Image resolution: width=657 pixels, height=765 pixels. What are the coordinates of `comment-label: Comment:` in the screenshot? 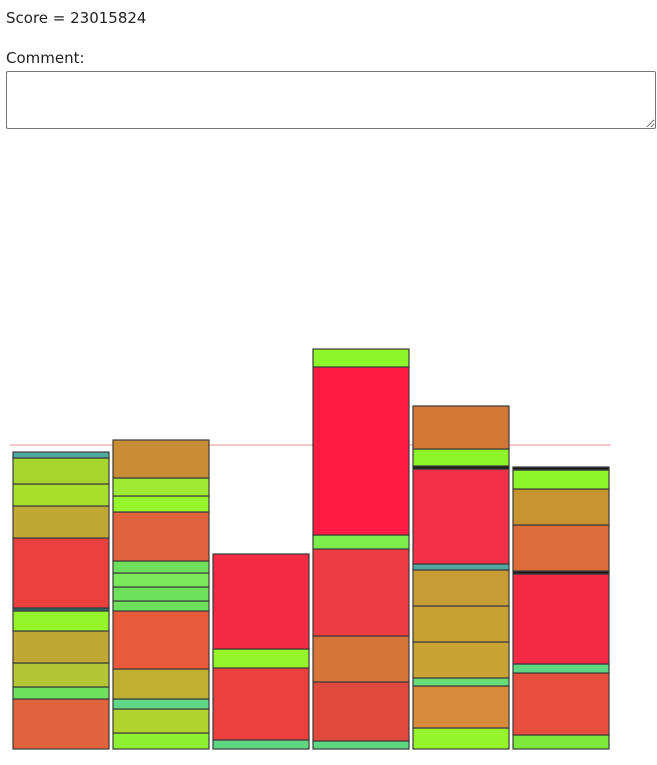 It's located at (45, 58).